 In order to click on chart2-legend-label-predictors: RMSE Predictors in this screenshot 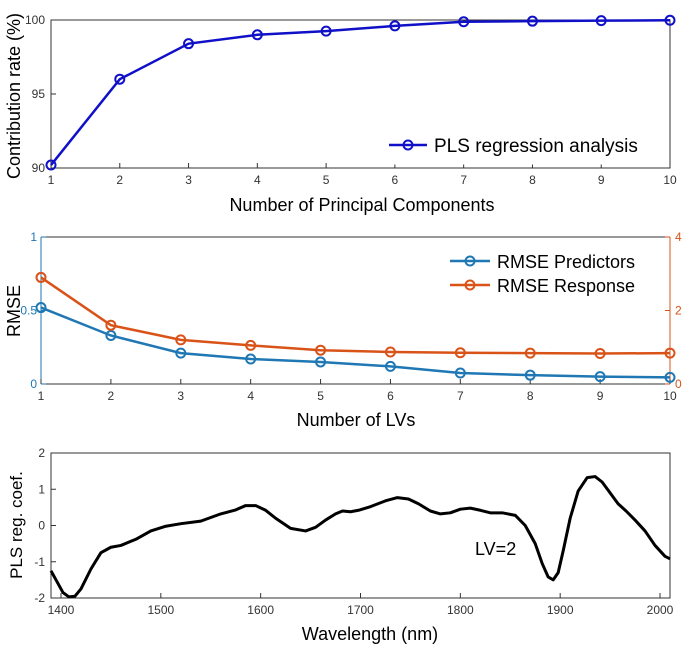, I will do `click(566, 262)`.